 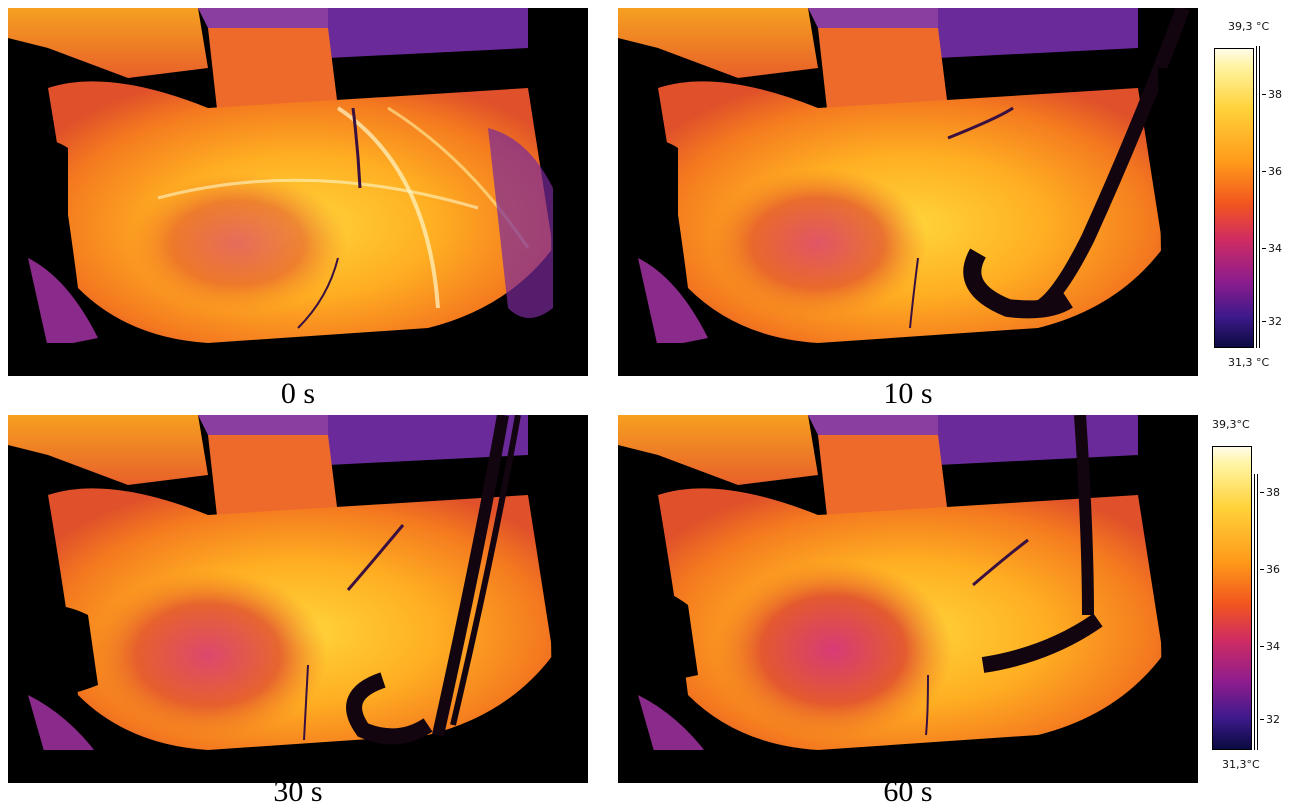 I want to click on caption-10s: 10 s, so click(x=908, y=393).